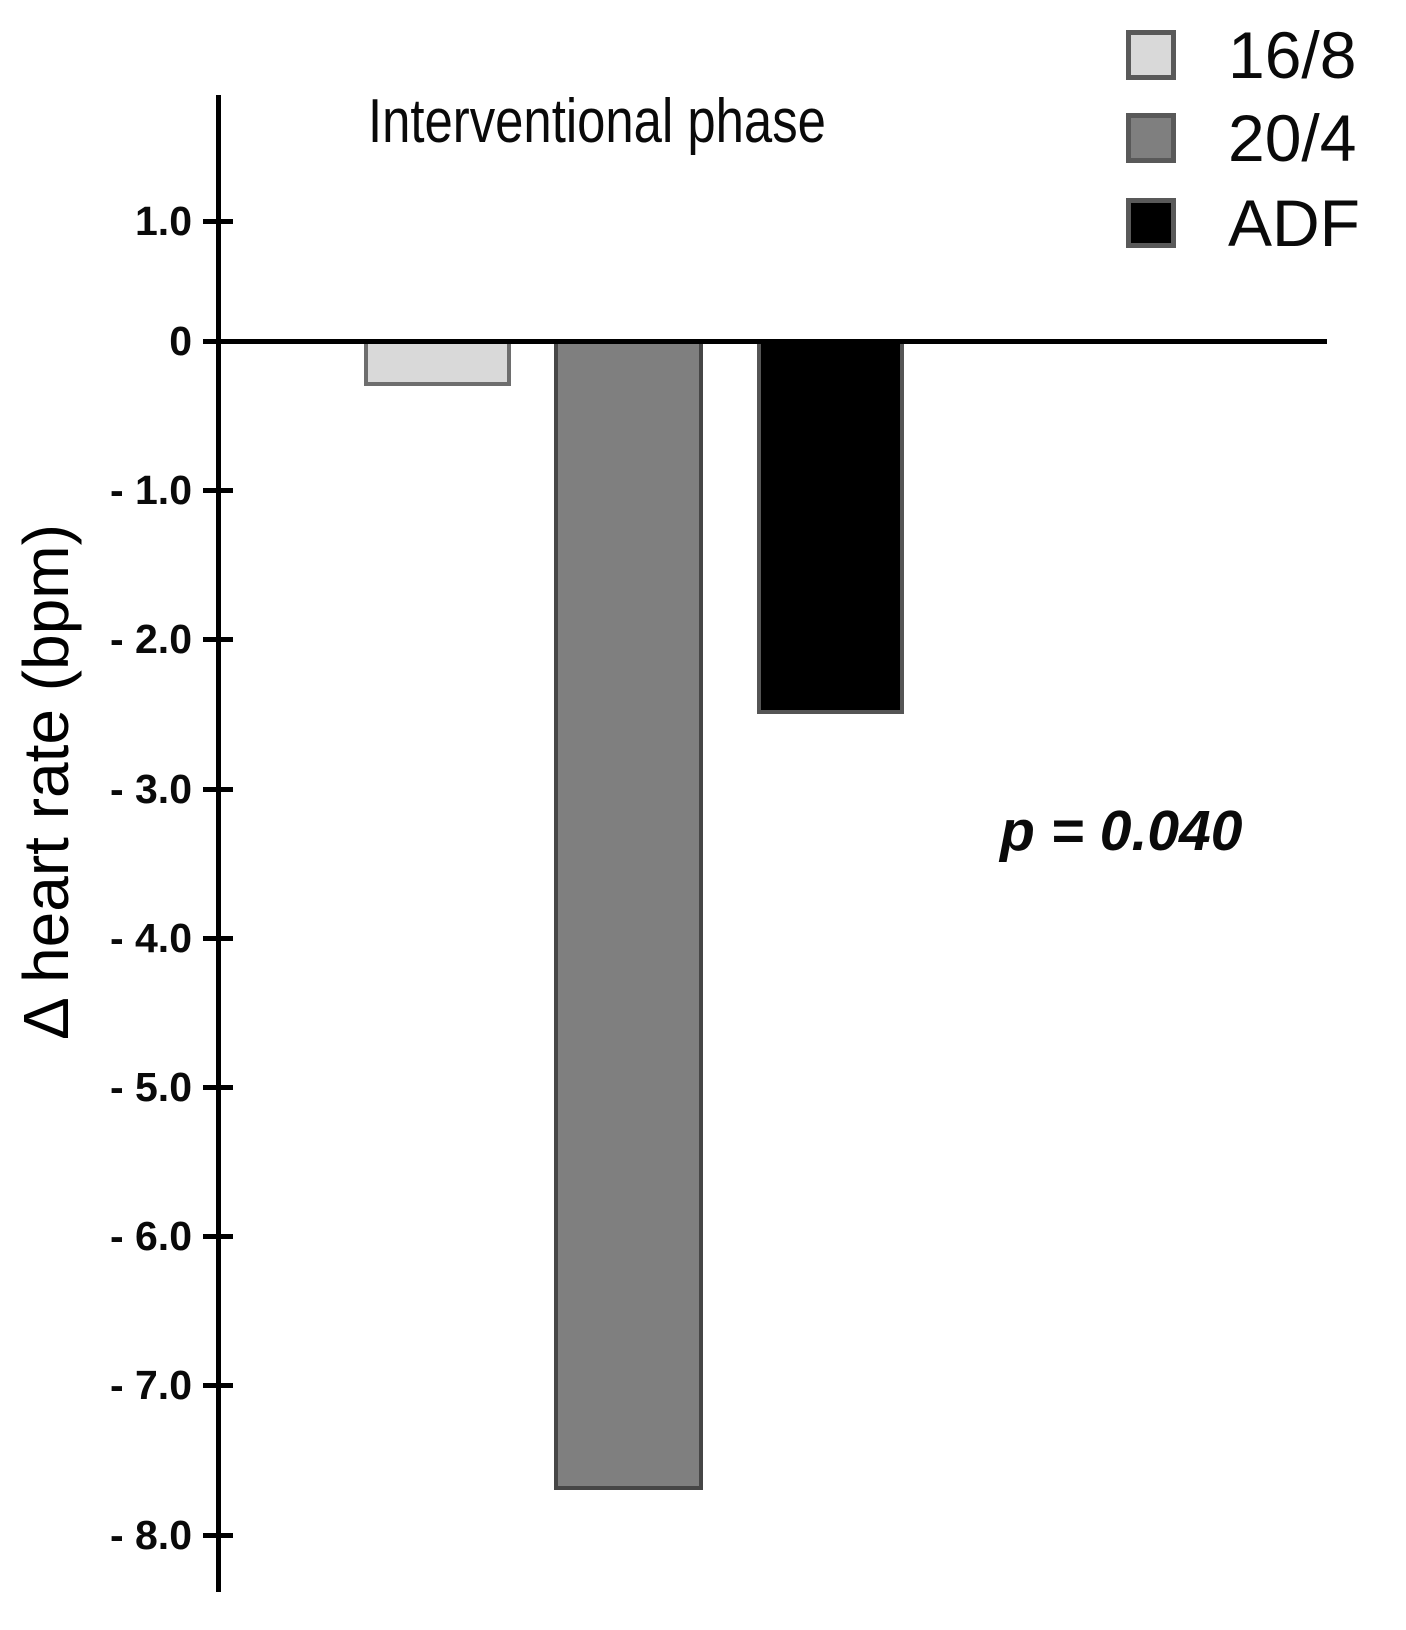 This screenshot has width=1406, height=1630. I want to click on y-tick-label: - 4.0, so click(150, 937).